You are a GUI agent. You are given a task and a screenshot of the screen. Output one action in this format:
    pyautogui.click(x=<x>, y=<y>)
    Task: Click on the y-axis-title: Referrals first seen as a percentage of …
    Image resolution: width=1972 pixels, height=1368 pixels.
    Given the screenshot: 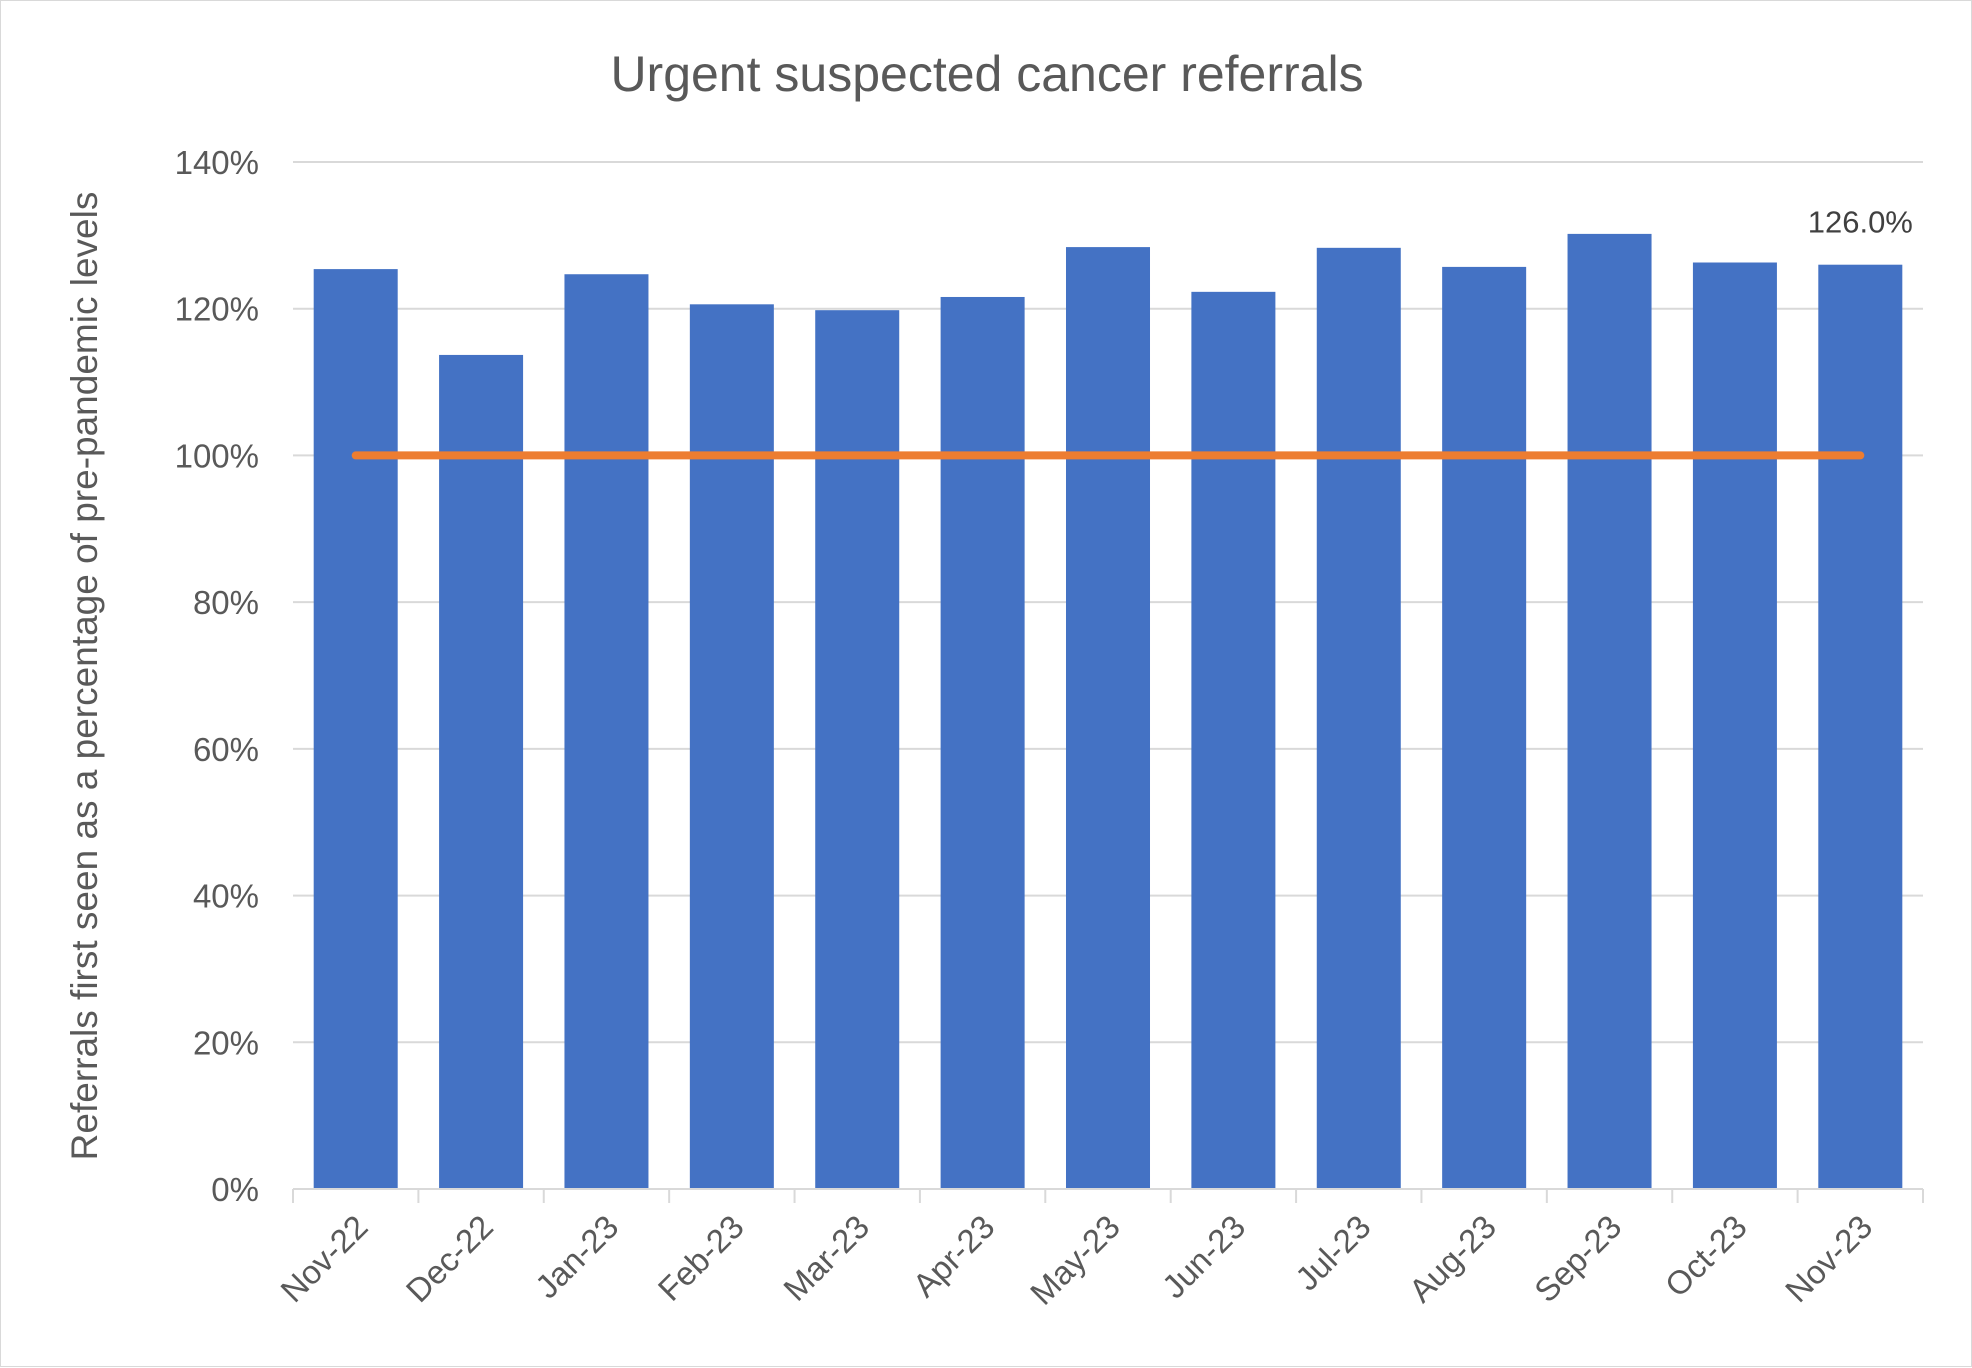 What is the action you would take?
    pyautogui.click(x=84, y=676)
    